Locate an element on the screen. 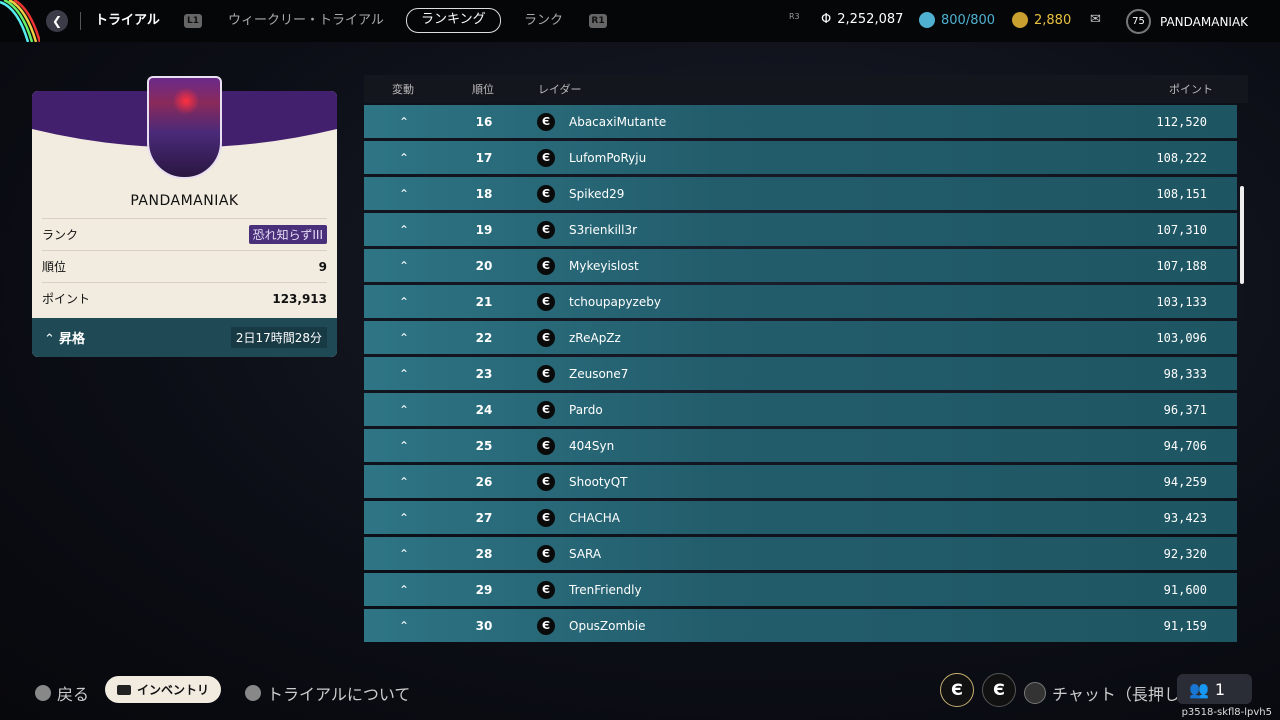 This screenshot has height=720, width=1280. rank-emblem is located at coordinates (184, 127).